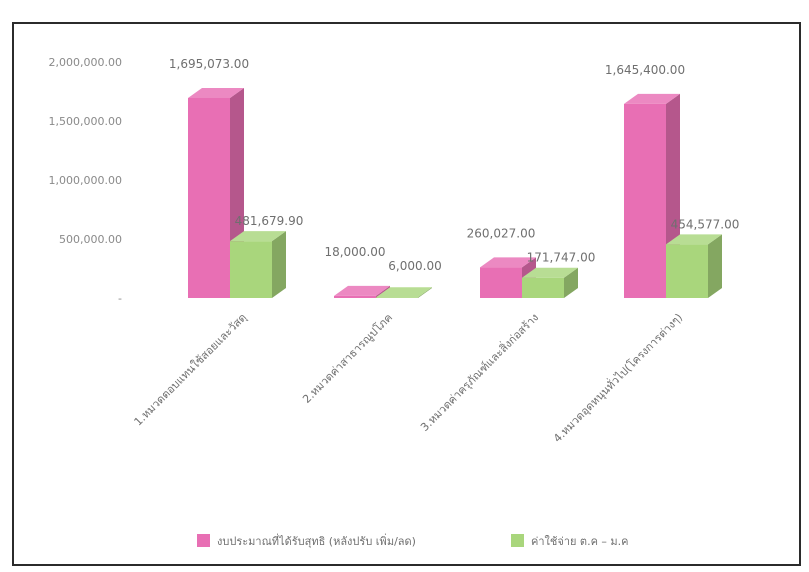 The height and width of the screenshot is (572, 809). What do you see at coordinates (645, 70) in the screenshot?
I see `data-label: 1,645,400.00` at bounding box center [645, 70].